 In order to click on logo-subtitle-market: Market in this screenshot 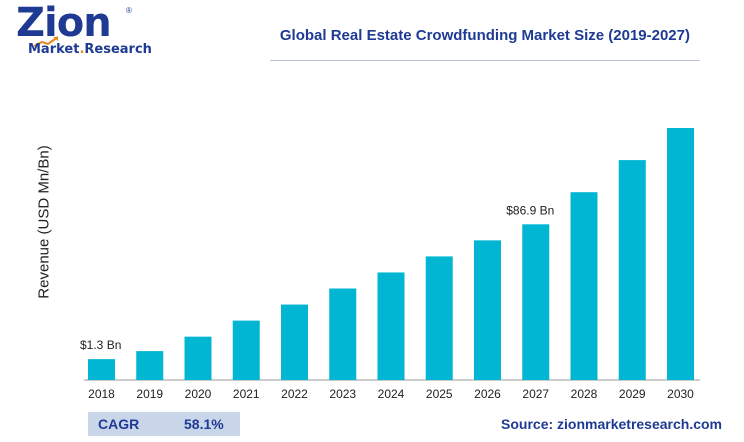, I will do `click(54, 49)`.